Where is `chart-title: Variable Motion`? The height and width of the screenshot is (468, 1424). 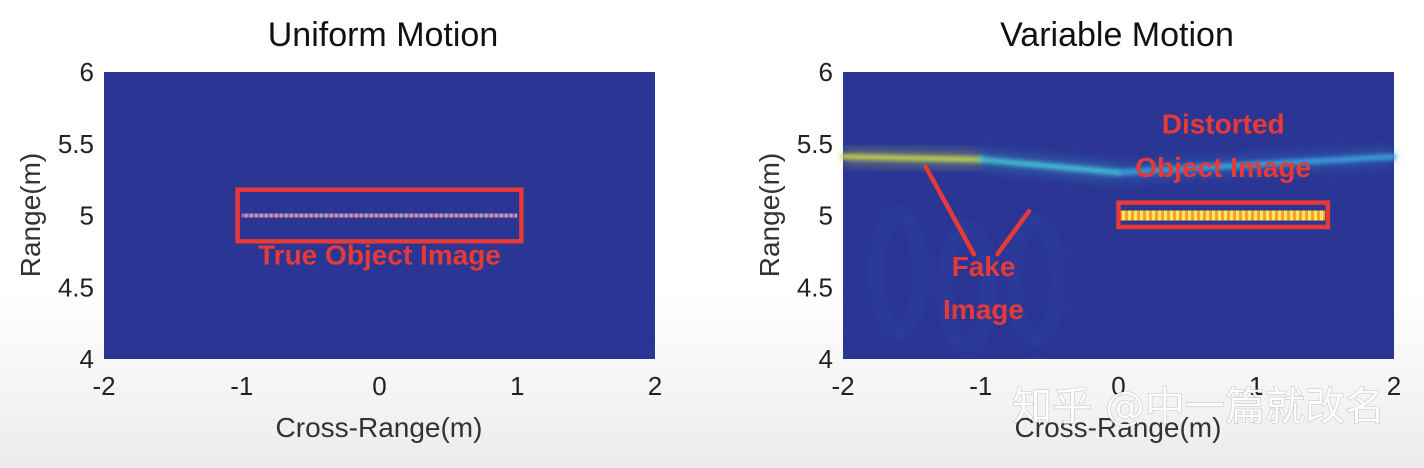 chart-title: Variable Motion is located at coordinates (1117, 35).